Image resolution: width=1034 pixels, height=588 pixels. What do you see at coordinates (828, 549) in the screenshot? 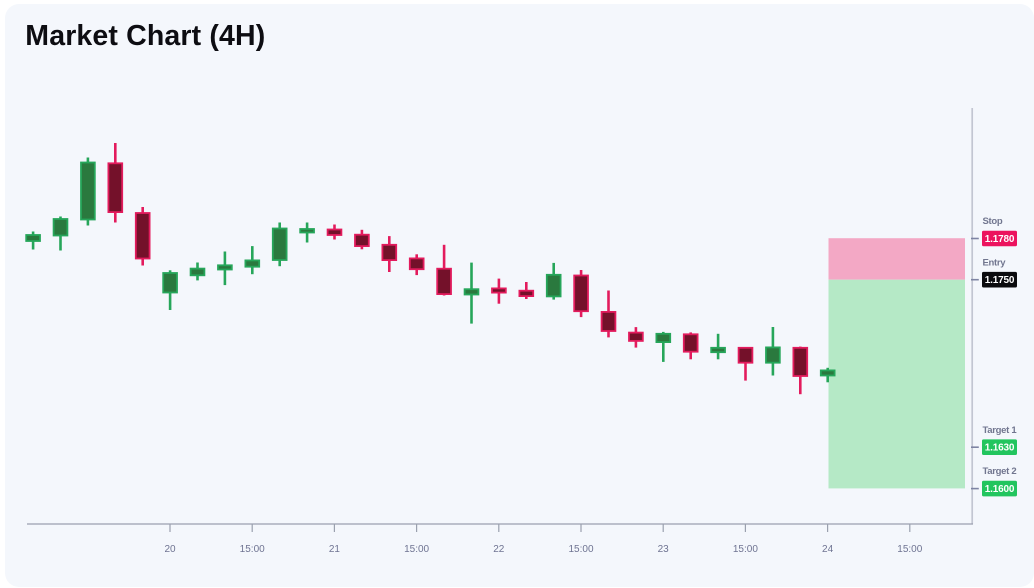
I see `svg-text: 24` at bounding box center [828, 549].